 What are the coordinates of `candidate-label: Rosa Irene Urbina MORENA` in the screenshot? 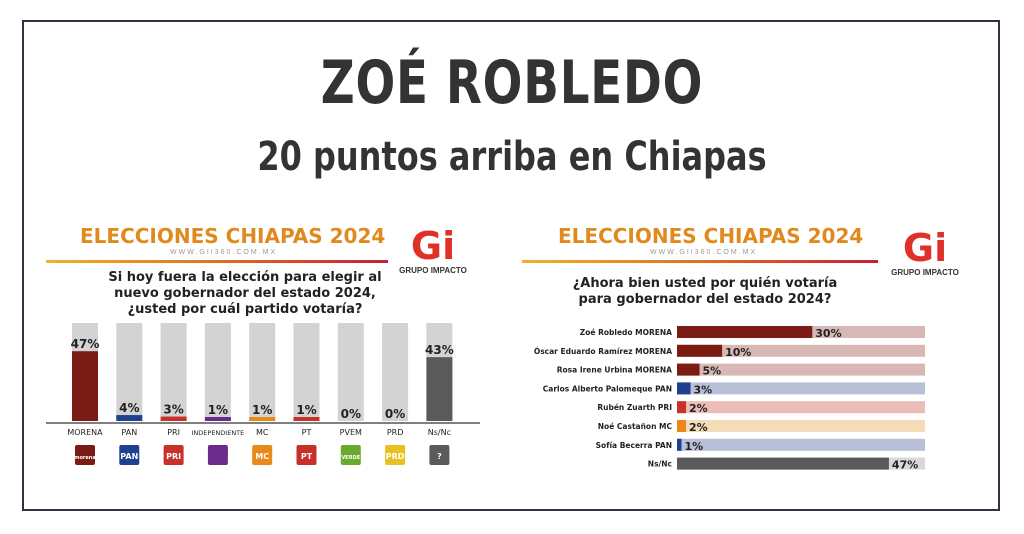 It's located at (614, 370).